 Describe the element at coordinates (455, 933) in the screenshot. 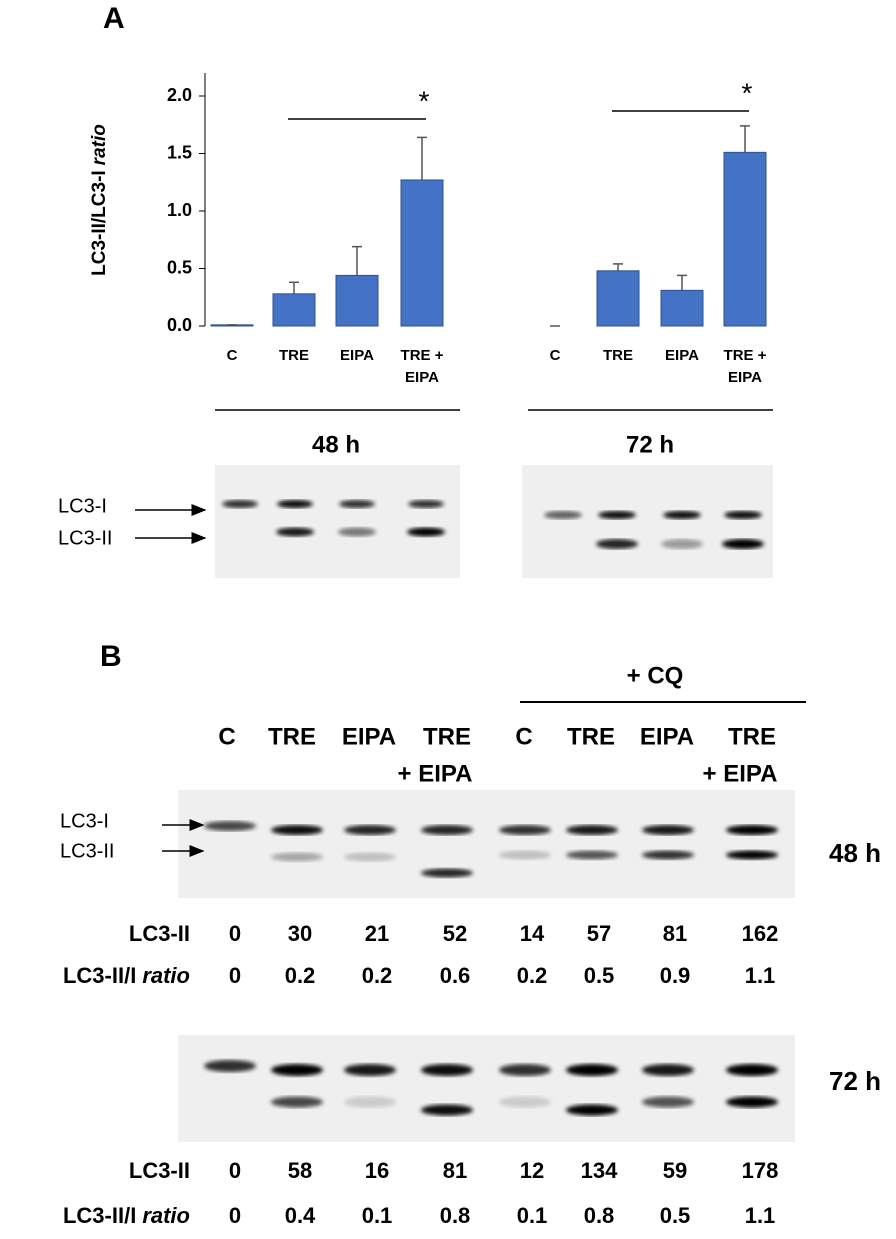

I see `row-value: 52` at that location.